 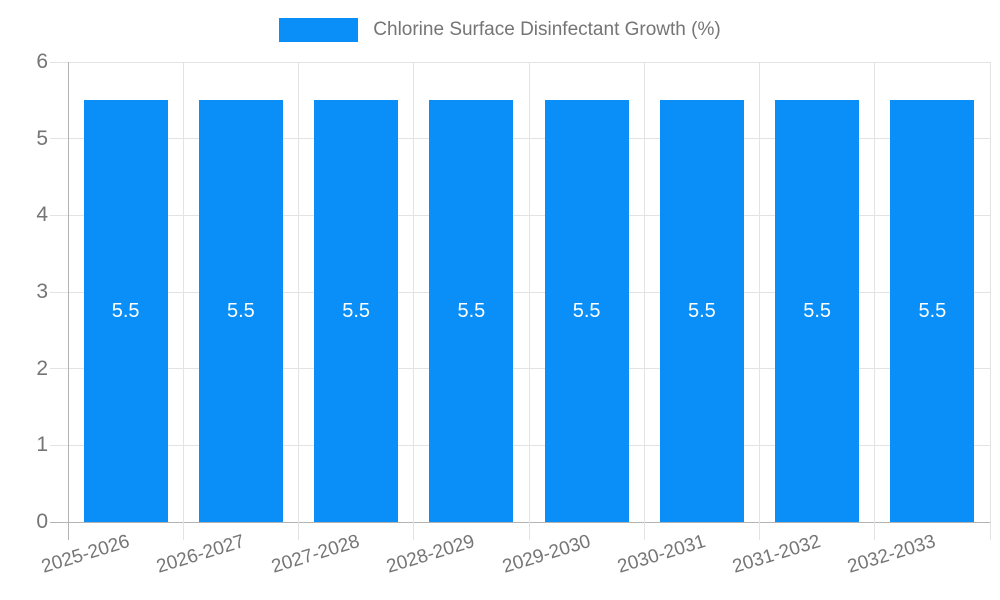 What do you see at coordinates (42, 215) in the screenshot?
I see `y-axis-tick-label: 4` at bounding box center [42, 215].